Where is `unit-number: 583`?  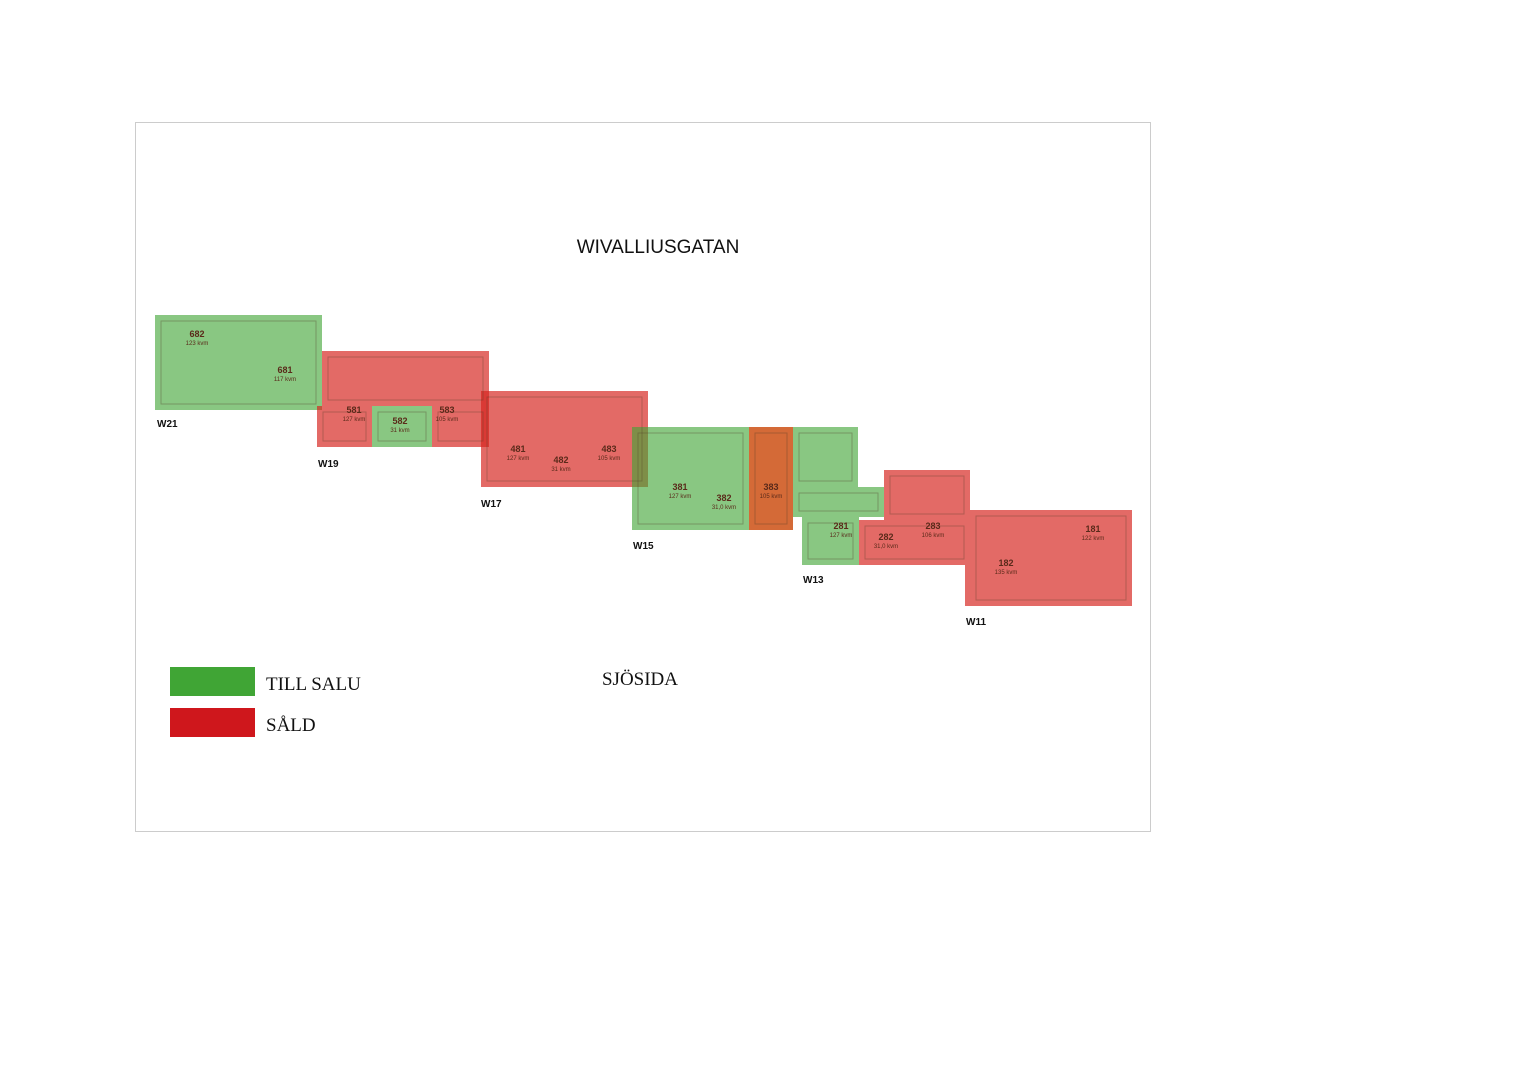 unit-number: 583 is located at coordinates (446, 410).